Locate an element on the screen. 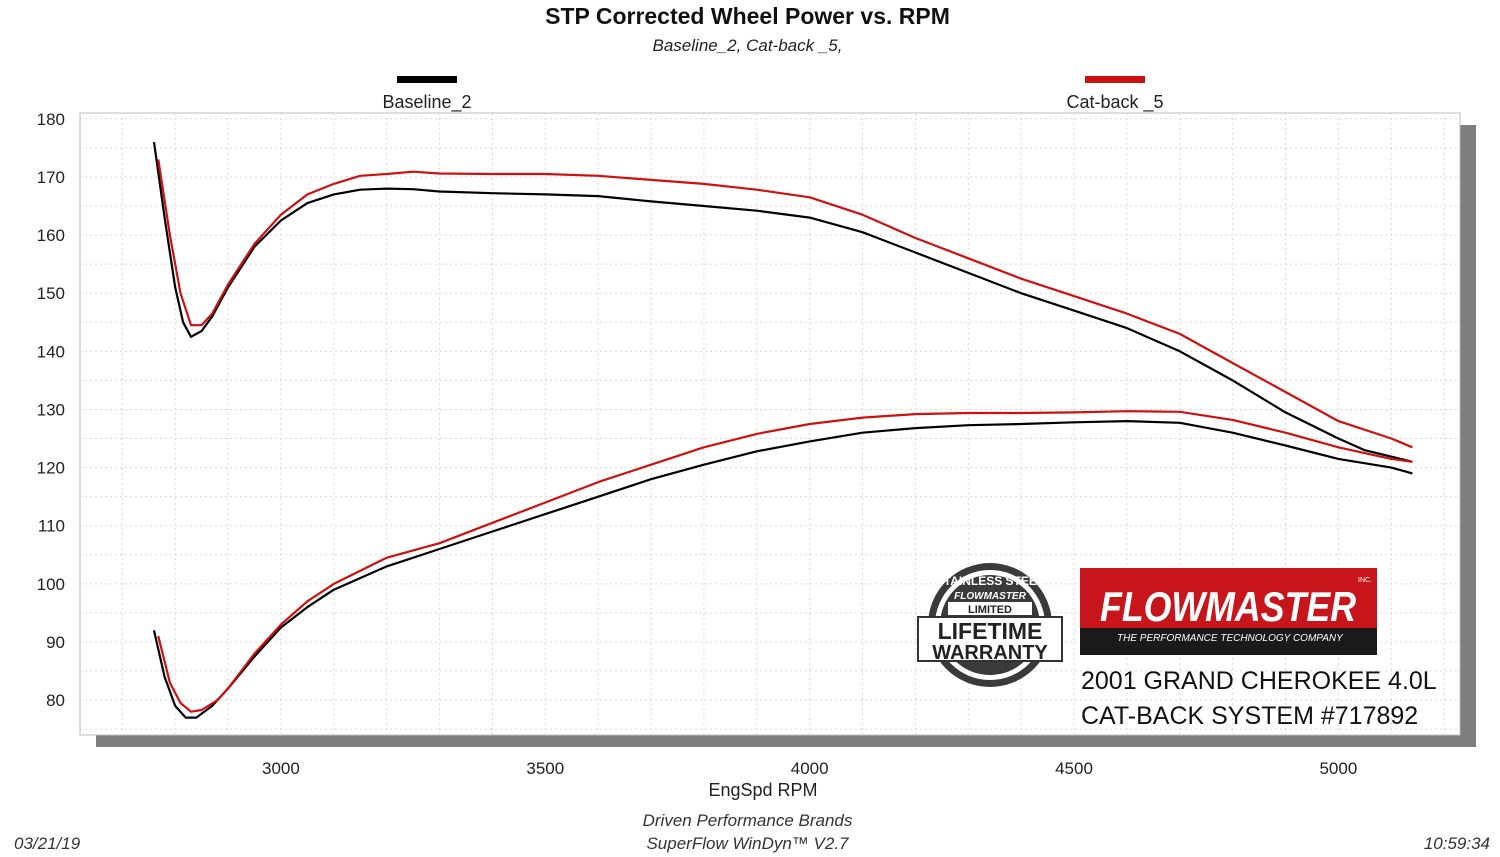 This screenshot has width=1500, height=857. y-tick-label: 160 is located at coordinates (51, 235).